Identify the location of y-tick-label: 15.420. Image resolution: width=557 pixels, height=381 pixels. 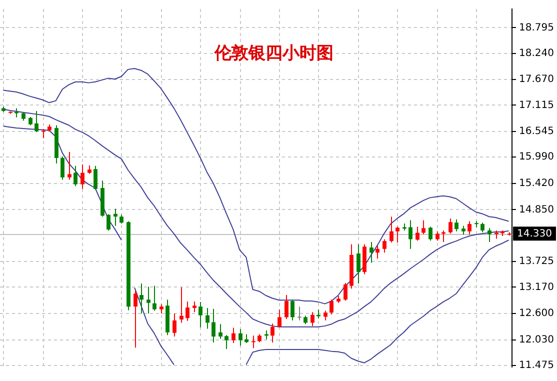
(536, 183).